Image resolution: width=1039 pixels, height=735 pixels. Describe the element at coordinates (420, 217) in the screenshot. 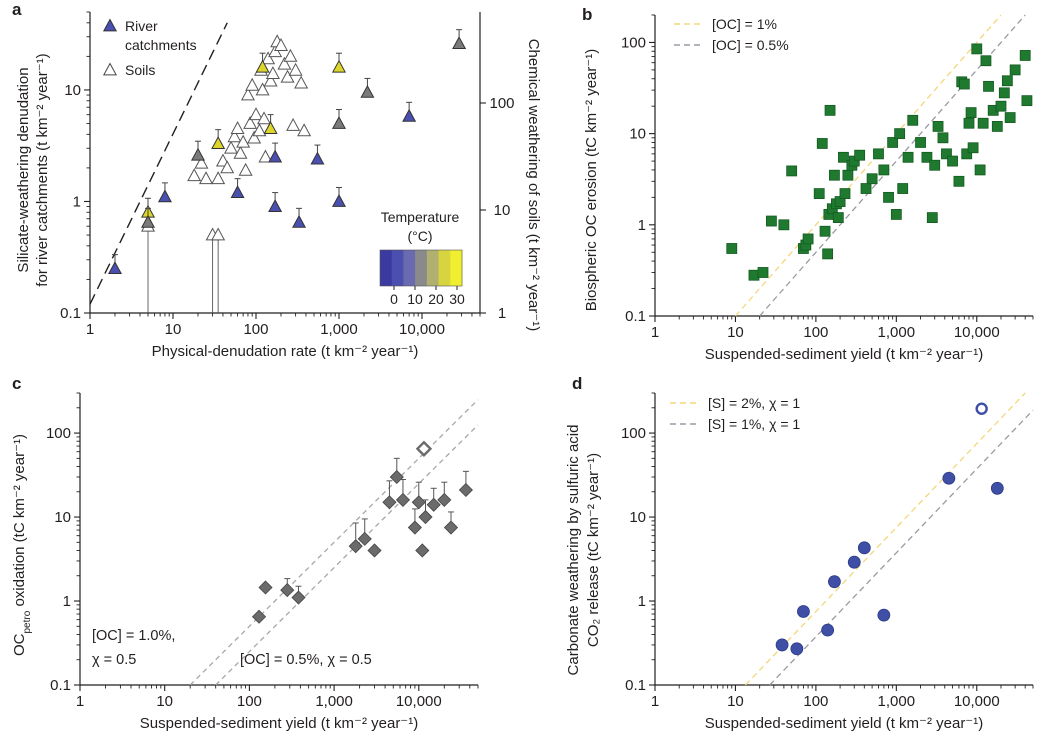

I see `a-colorbar-title: Temperature` at that location.